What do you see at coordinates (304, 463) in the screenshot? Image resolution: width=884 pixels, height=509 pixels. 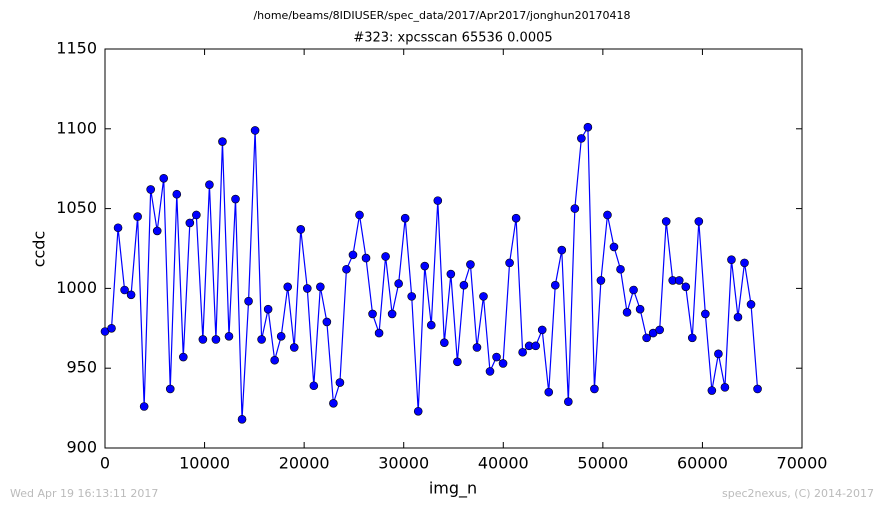 I see `x-tick-label: 20000` at bounding box center [304, 463].